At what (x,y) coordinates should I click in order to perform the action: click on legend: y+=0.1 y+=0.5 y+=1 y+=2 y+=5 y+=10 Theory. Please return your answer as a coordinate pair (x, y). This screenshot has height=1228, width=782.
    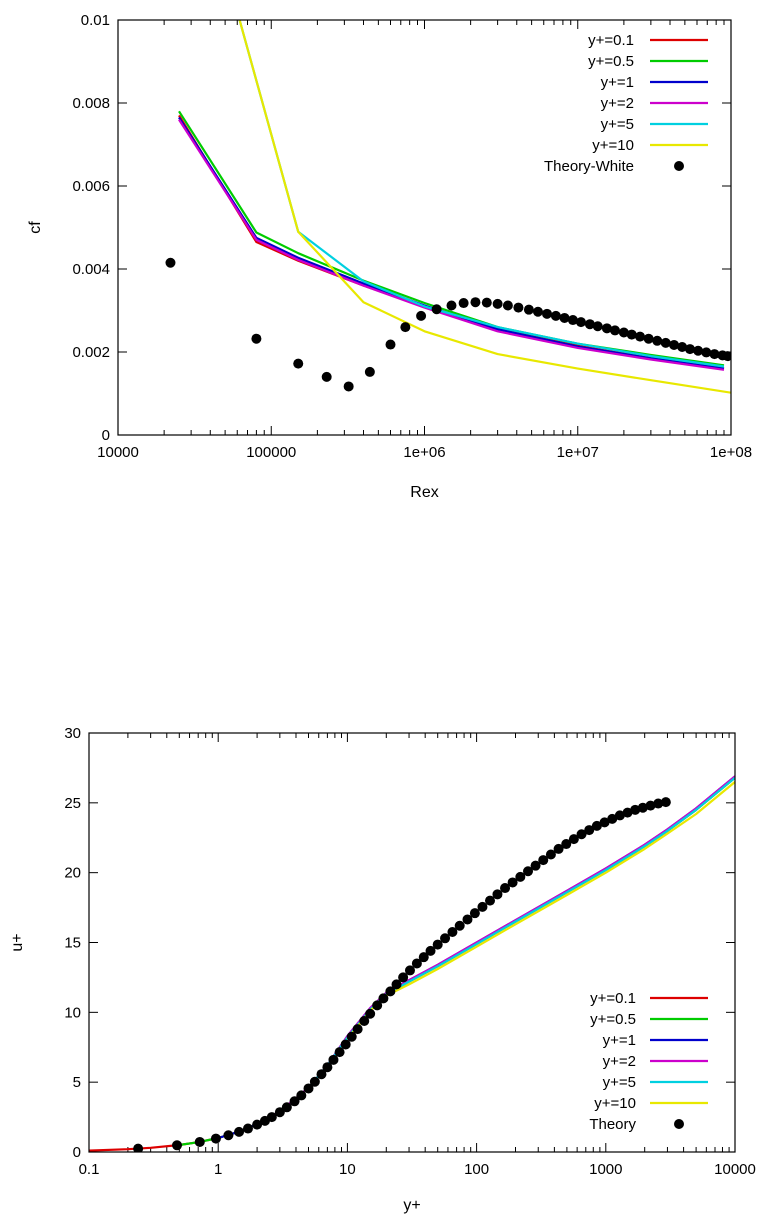
    Looking at the image, I should click on (648, 1061).